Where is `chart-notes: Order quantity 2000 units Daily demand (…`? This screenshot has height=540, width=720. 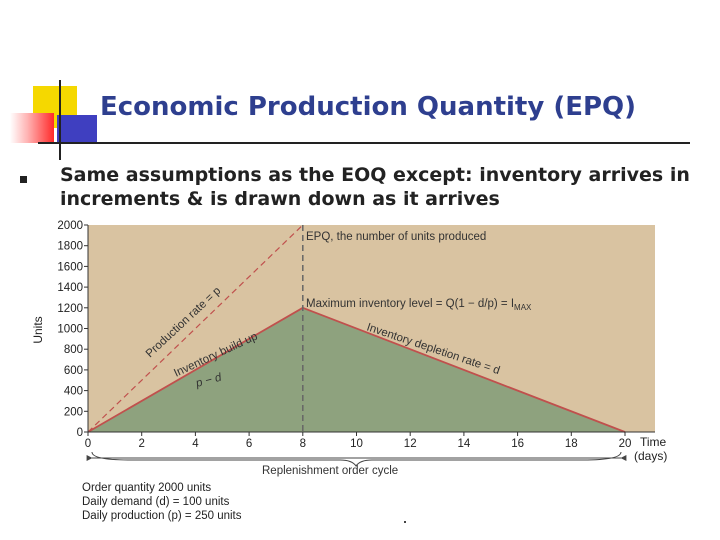
chart-notes: Order quantity 2000 units Daily demand (… is located at coordinates (162, 502).